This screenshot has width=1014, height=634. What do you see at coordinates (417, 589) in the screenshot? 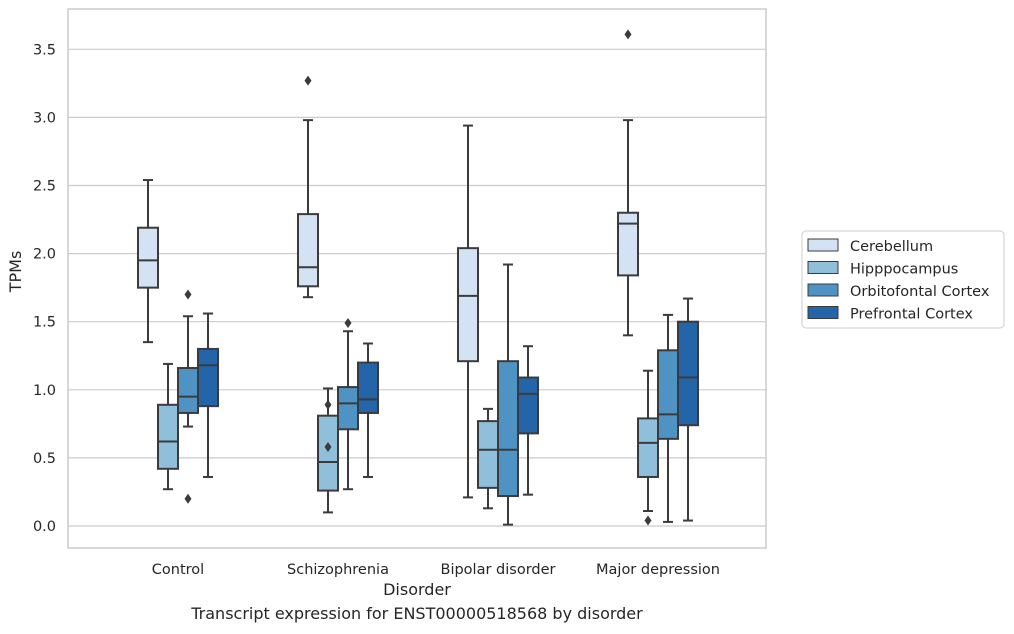
I see `x-axis-title: Disorder` at bounding box center [417, 589].